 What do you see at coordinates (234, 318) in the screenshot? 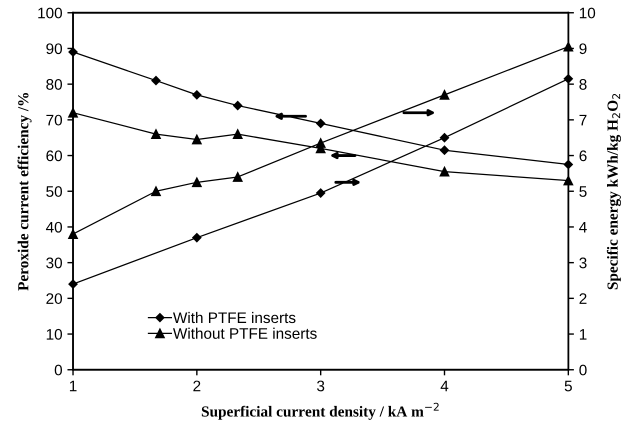
I see `legend-label: With PTFE inserts` at bounding box center [234, 318].